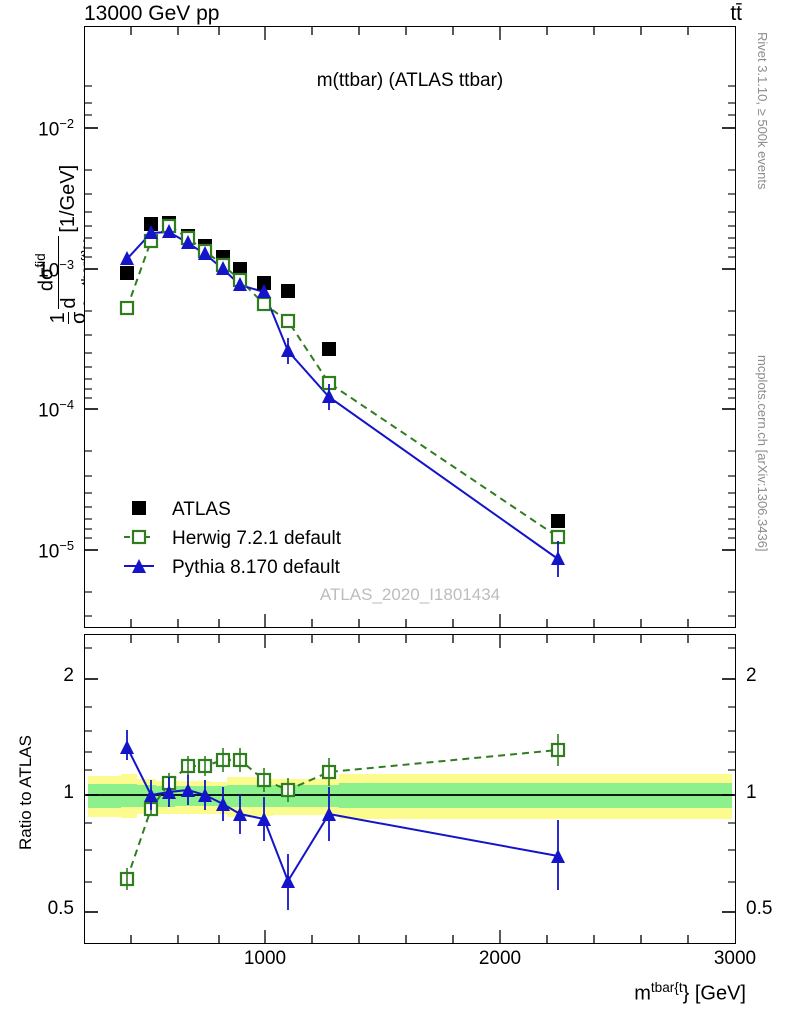 This screenshot has height=1024, width=786. Describe the element at coordinates (56, 409) in the screenshot. I see `ytick-1e-4: 10⁻⁴` at that location.